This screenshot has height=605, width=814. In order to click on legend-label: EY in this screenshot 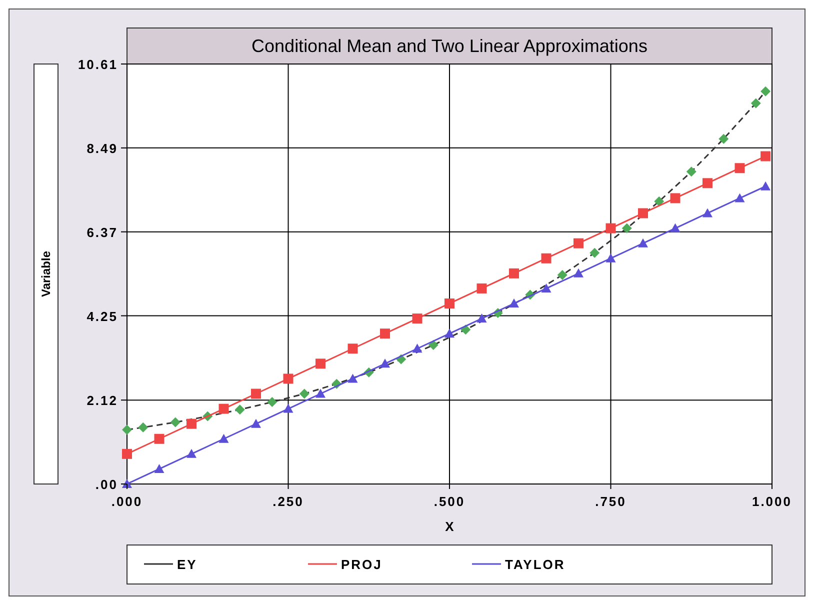, I will do `click(187, 564)`.